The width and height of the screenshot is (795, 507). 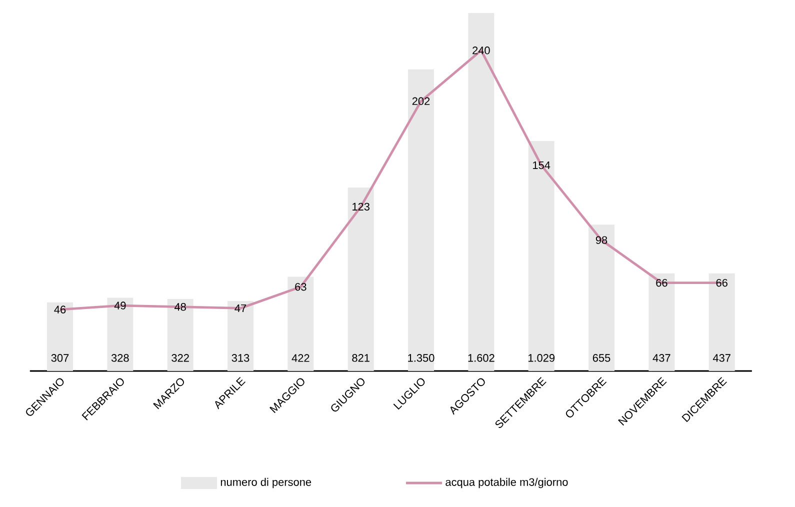 I want to click on data-label: 202, so click(x=421, y=101).